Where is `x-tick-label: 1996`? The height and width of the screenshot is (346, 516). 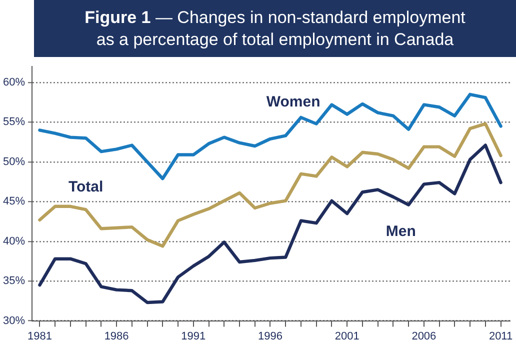 x-tick-label: 1996 is located at coordinates (270, 336).